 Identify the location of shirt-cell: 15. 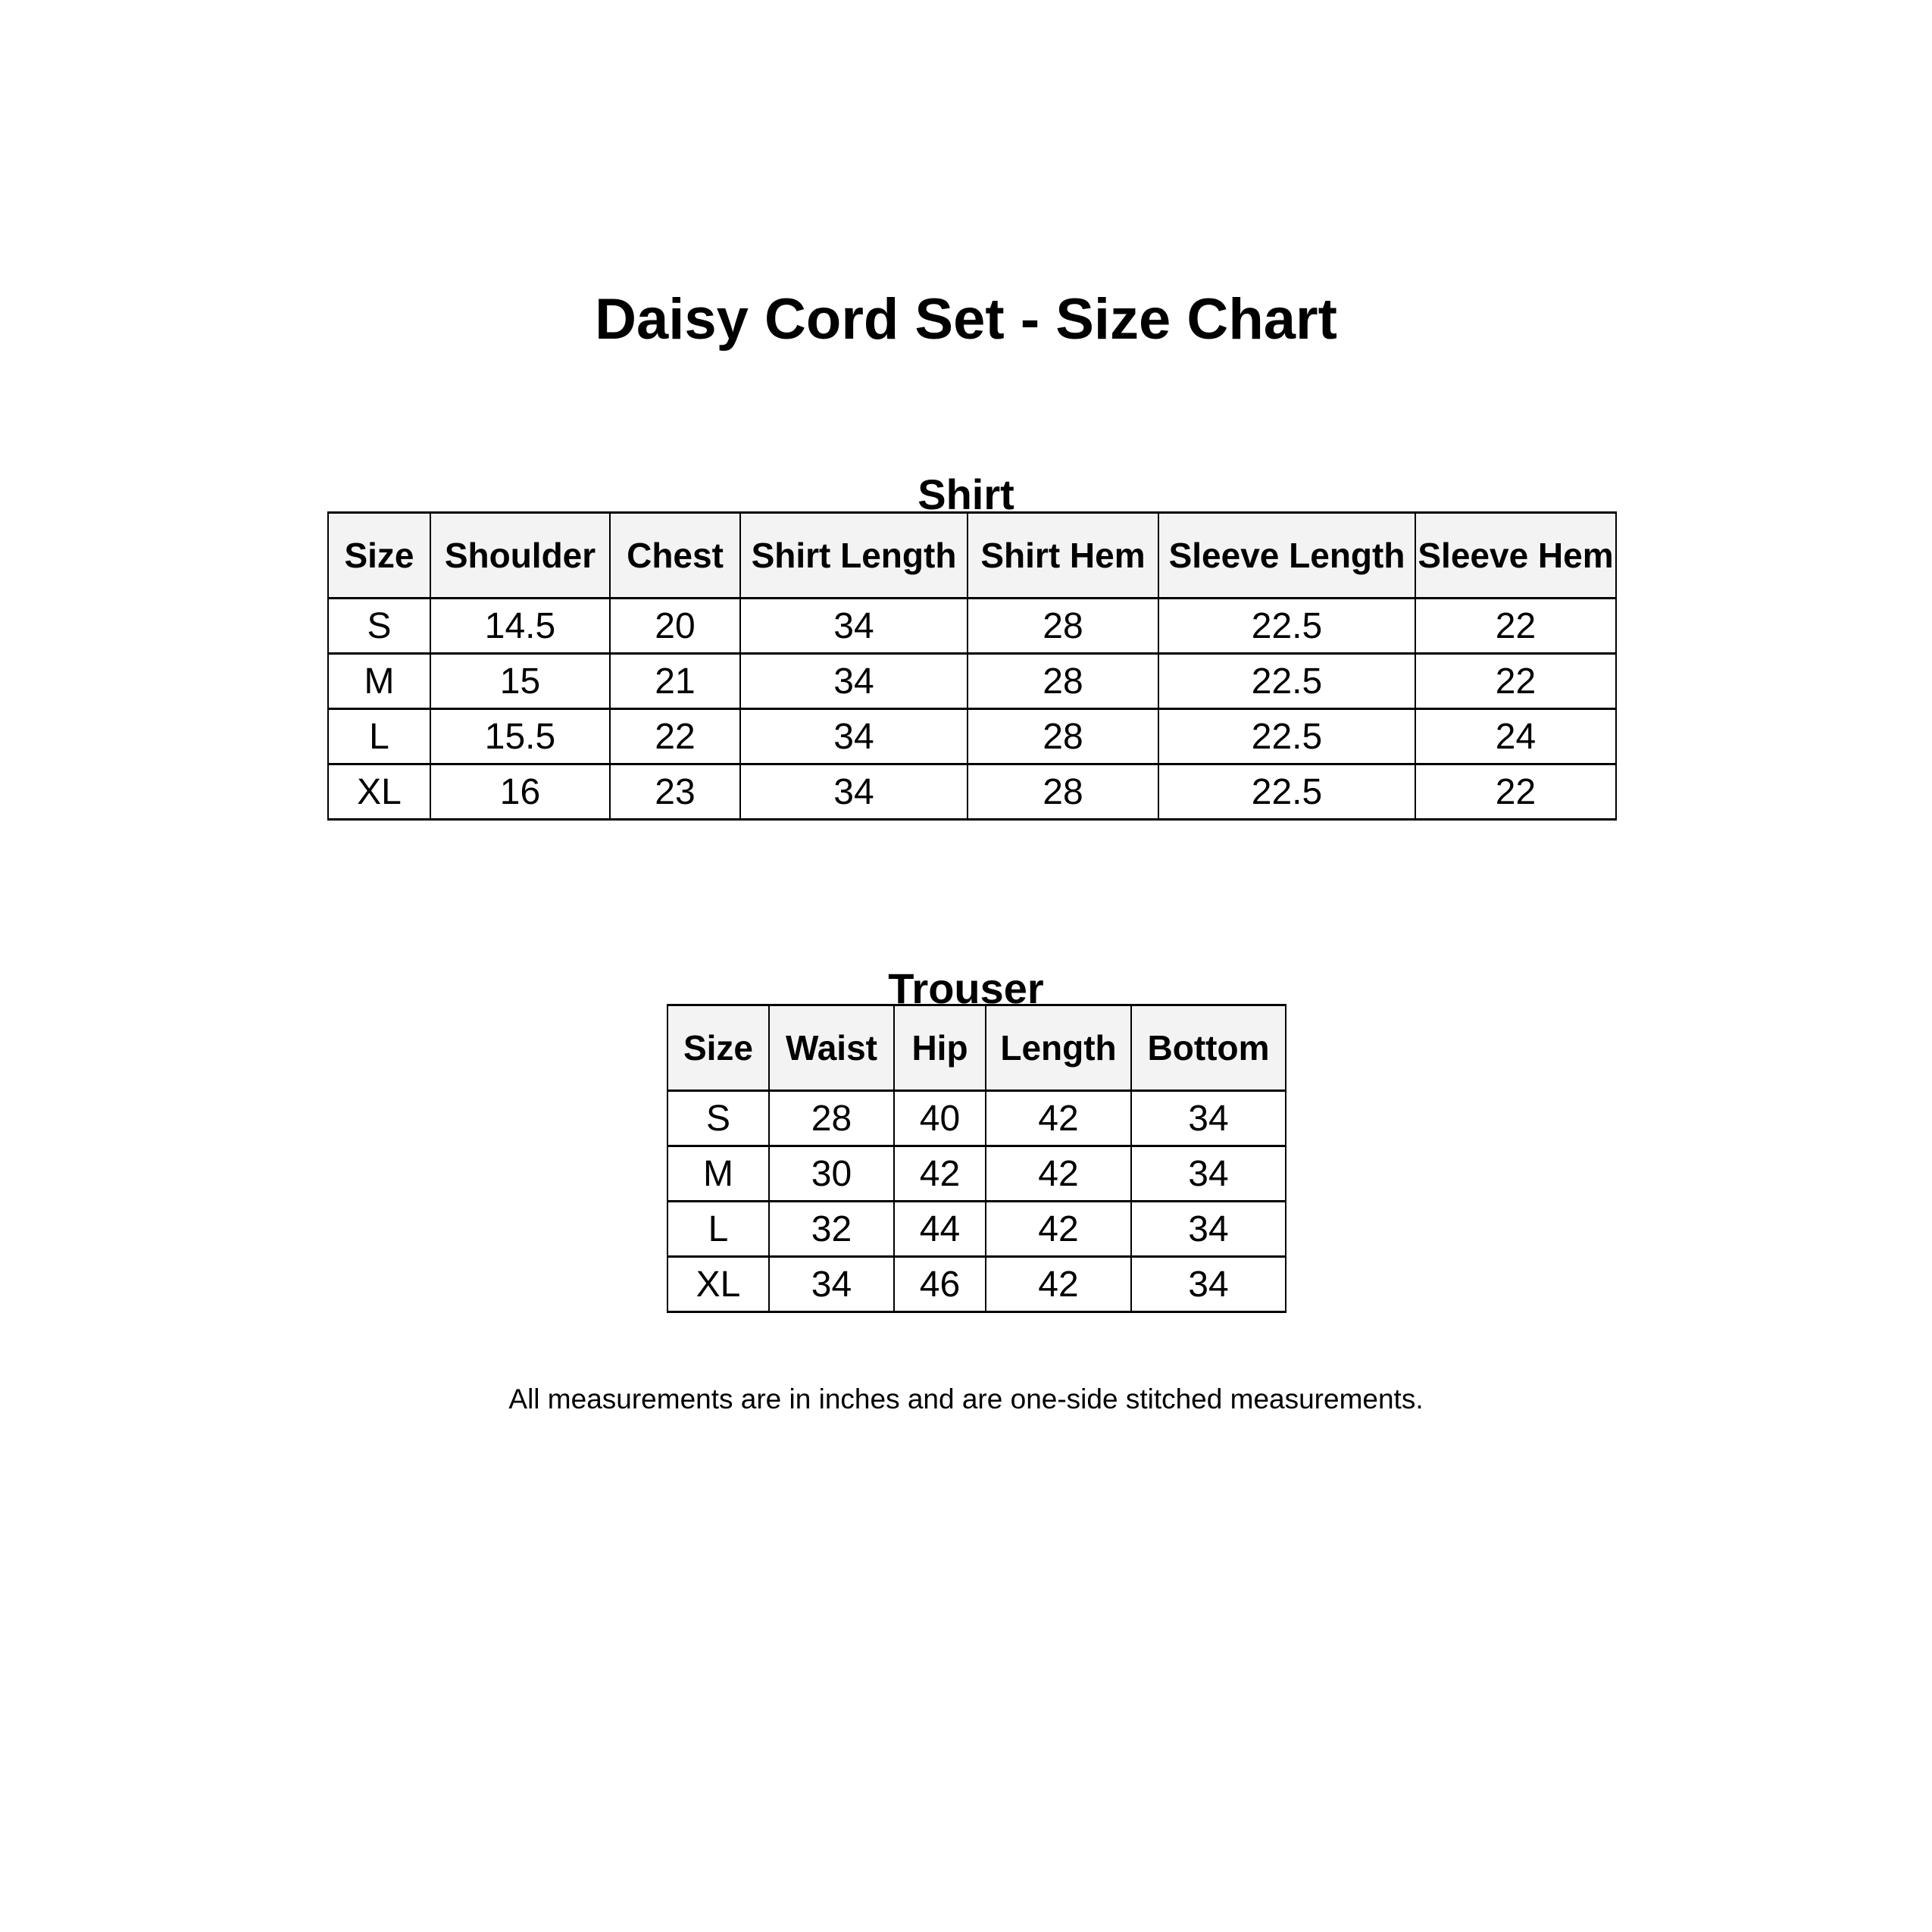
(520, 681).